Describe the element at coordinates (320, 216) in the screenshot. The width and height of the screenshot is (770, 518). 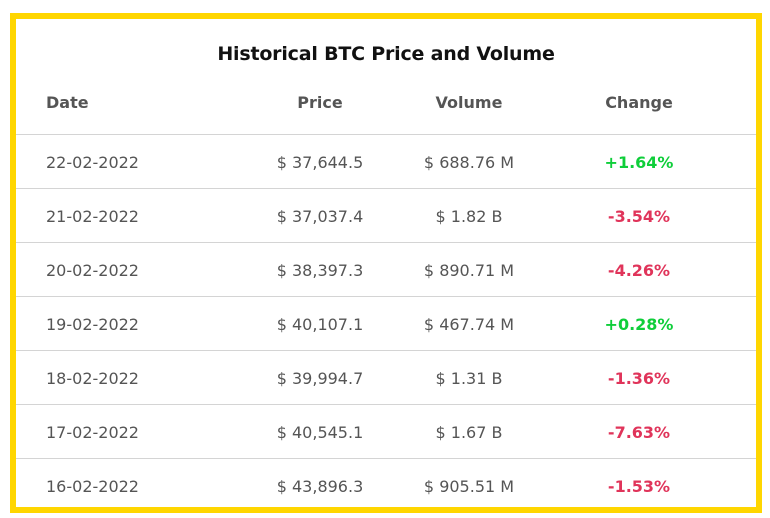
I see `cell-price: $ 37,037.4` at that location.